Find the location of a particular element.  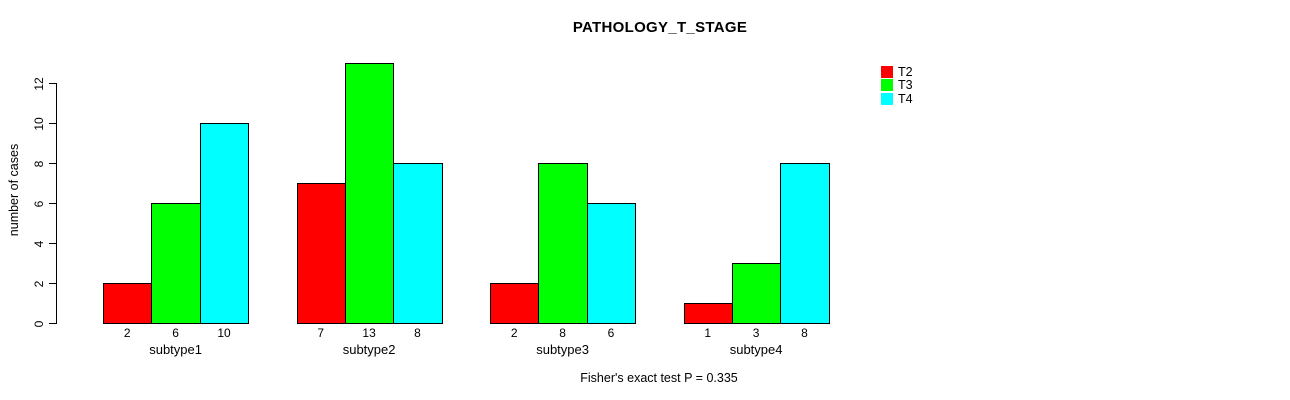

y-axis-line is located at coordinates (56, 203).